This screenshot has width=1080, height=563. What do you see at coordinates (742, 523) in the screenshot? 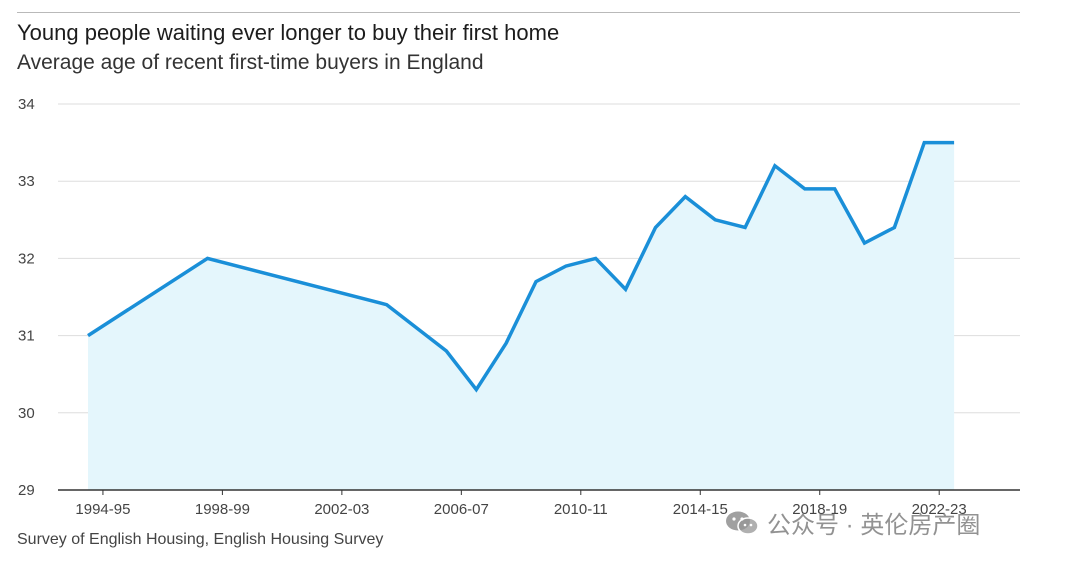
I see `wechat-icon` at bounding box center [742, 523].